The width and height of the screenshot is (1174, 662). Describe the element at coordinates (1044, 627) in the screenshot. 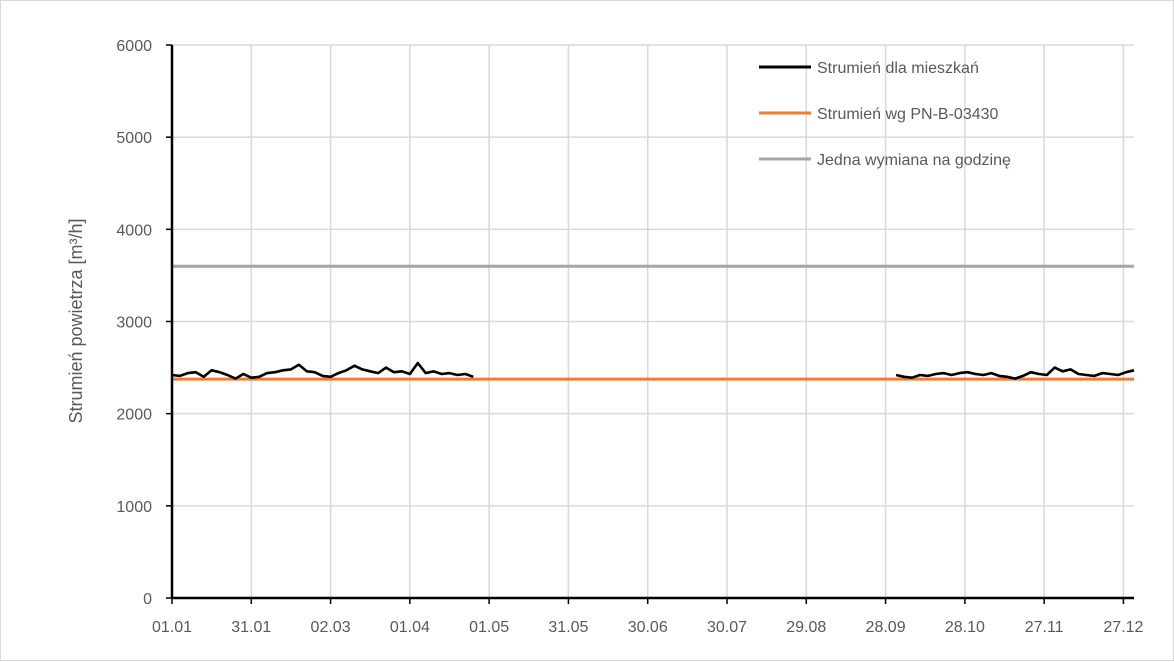

I see `x-tick-label: 27.11` at that location.